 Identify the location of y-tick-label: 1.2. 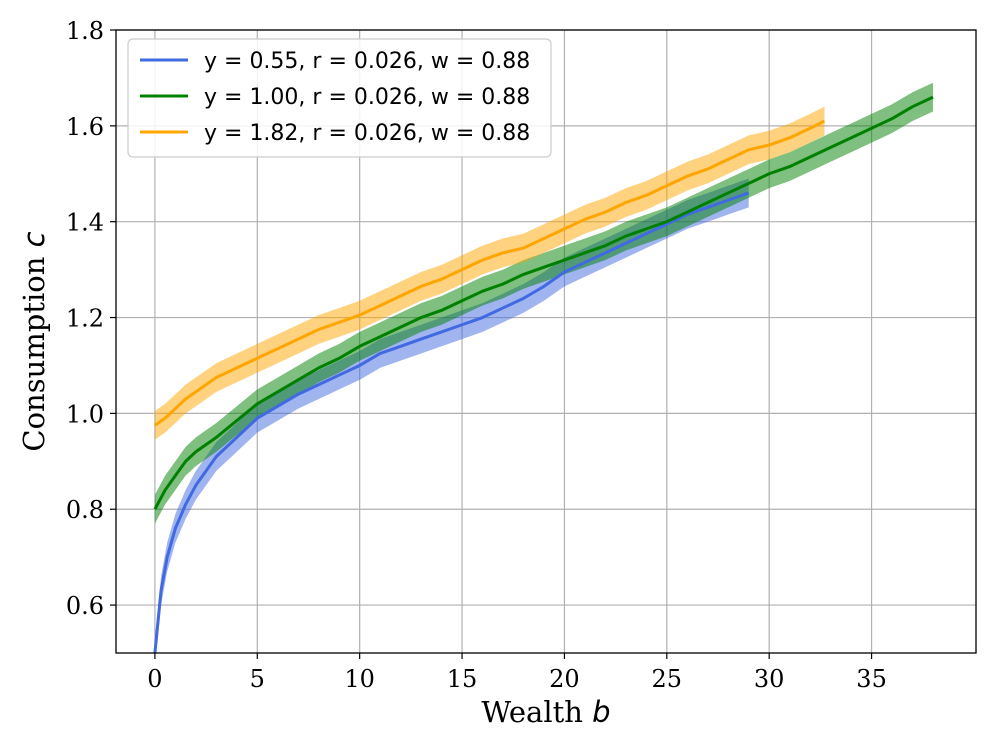
(85, 319).